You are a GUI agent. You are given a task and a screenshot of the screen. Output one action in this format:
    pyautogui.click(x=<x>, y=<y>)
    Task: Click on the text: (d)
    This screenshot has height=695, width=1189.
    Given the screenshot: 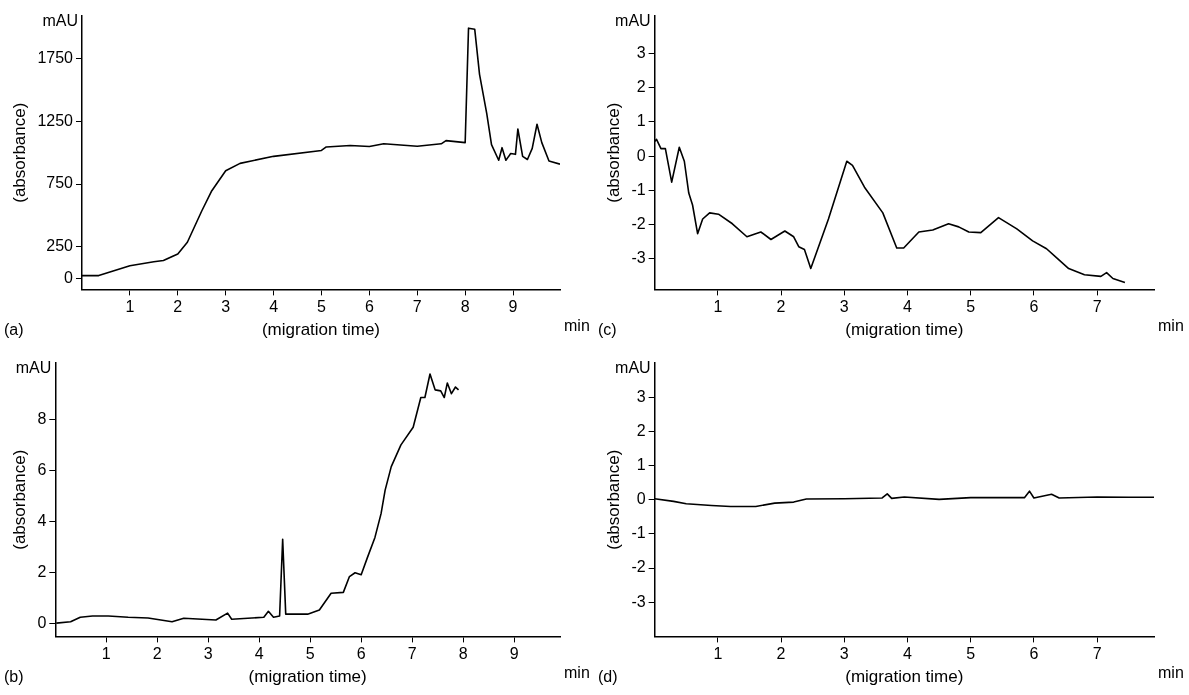 What is the action you would take?
    pyautogui.click(x=608, y=677)
    